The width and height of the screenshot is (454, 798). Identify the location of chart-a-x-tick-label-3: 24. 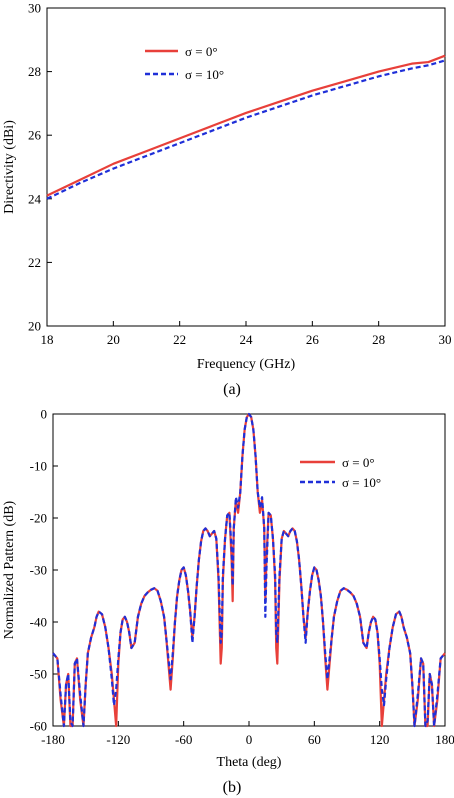
(247, 339).